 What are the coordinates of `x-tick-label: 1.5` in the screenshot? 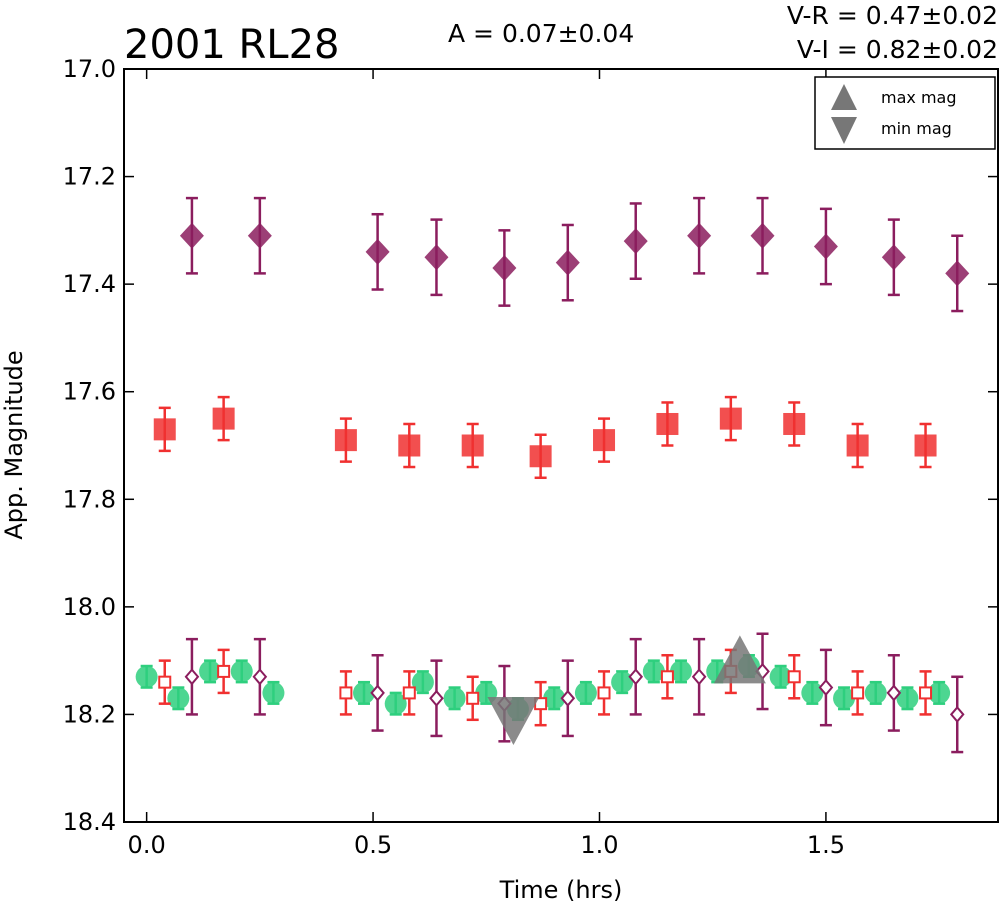 It's located at (826, 845).